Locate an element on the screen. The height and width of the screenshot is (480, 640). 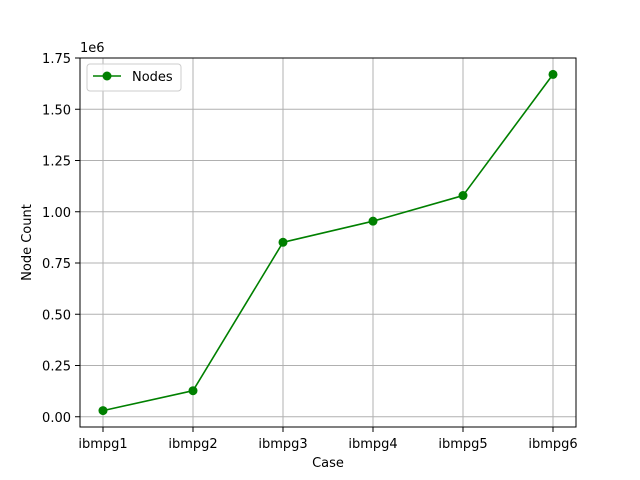
x-tick-label: ibmpg2 is located at coordinates (192, 444).